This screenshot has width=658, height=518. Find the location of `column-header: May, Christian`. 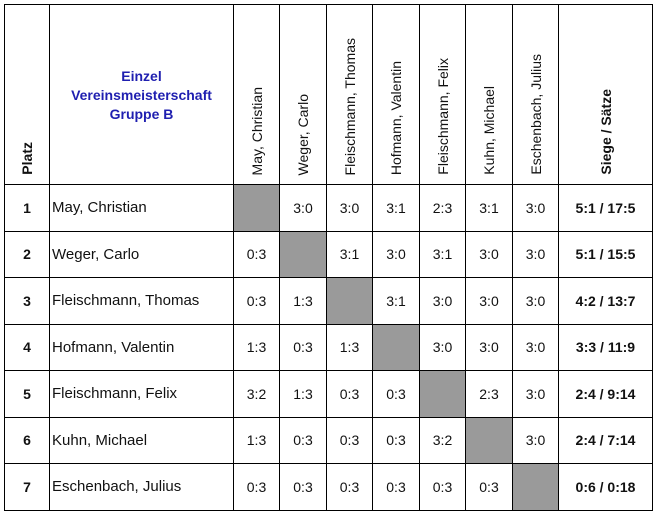

column-header: May, Christian is located at coordinates (256, 94).